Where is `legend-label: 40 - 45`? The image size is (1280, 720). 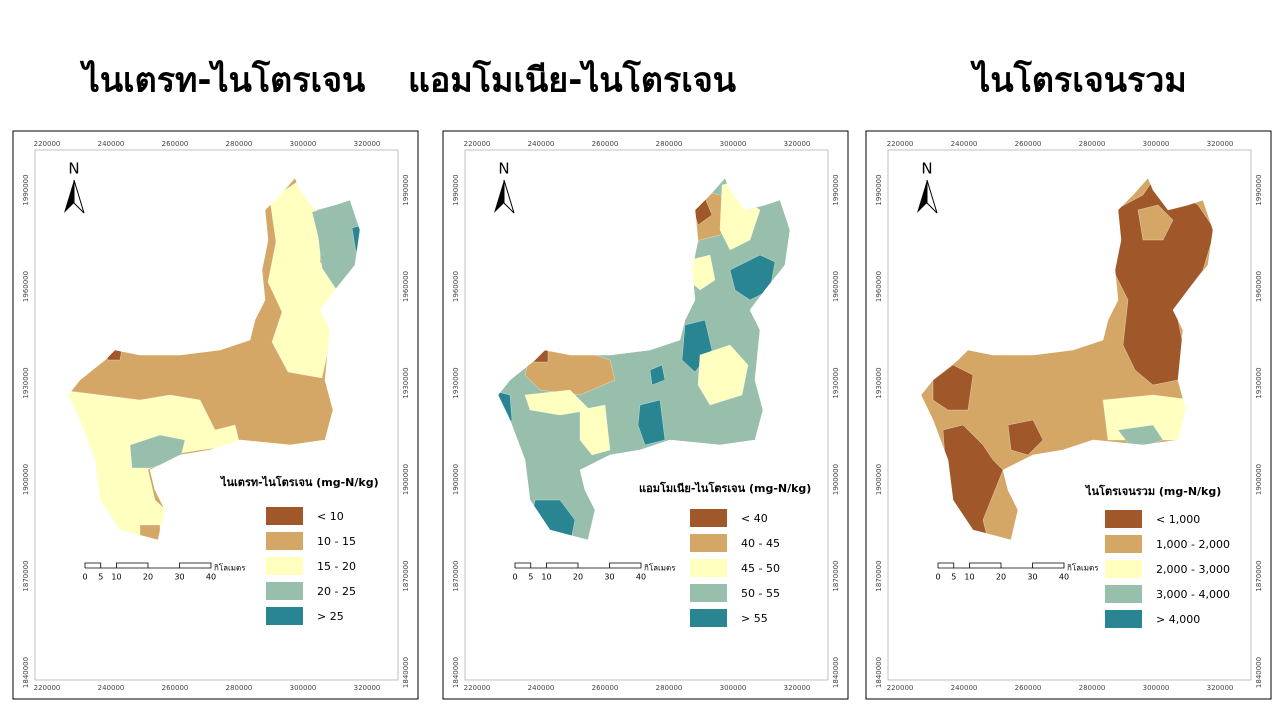
legend-label: 40 - 45 is located at coordinates (760, 543).